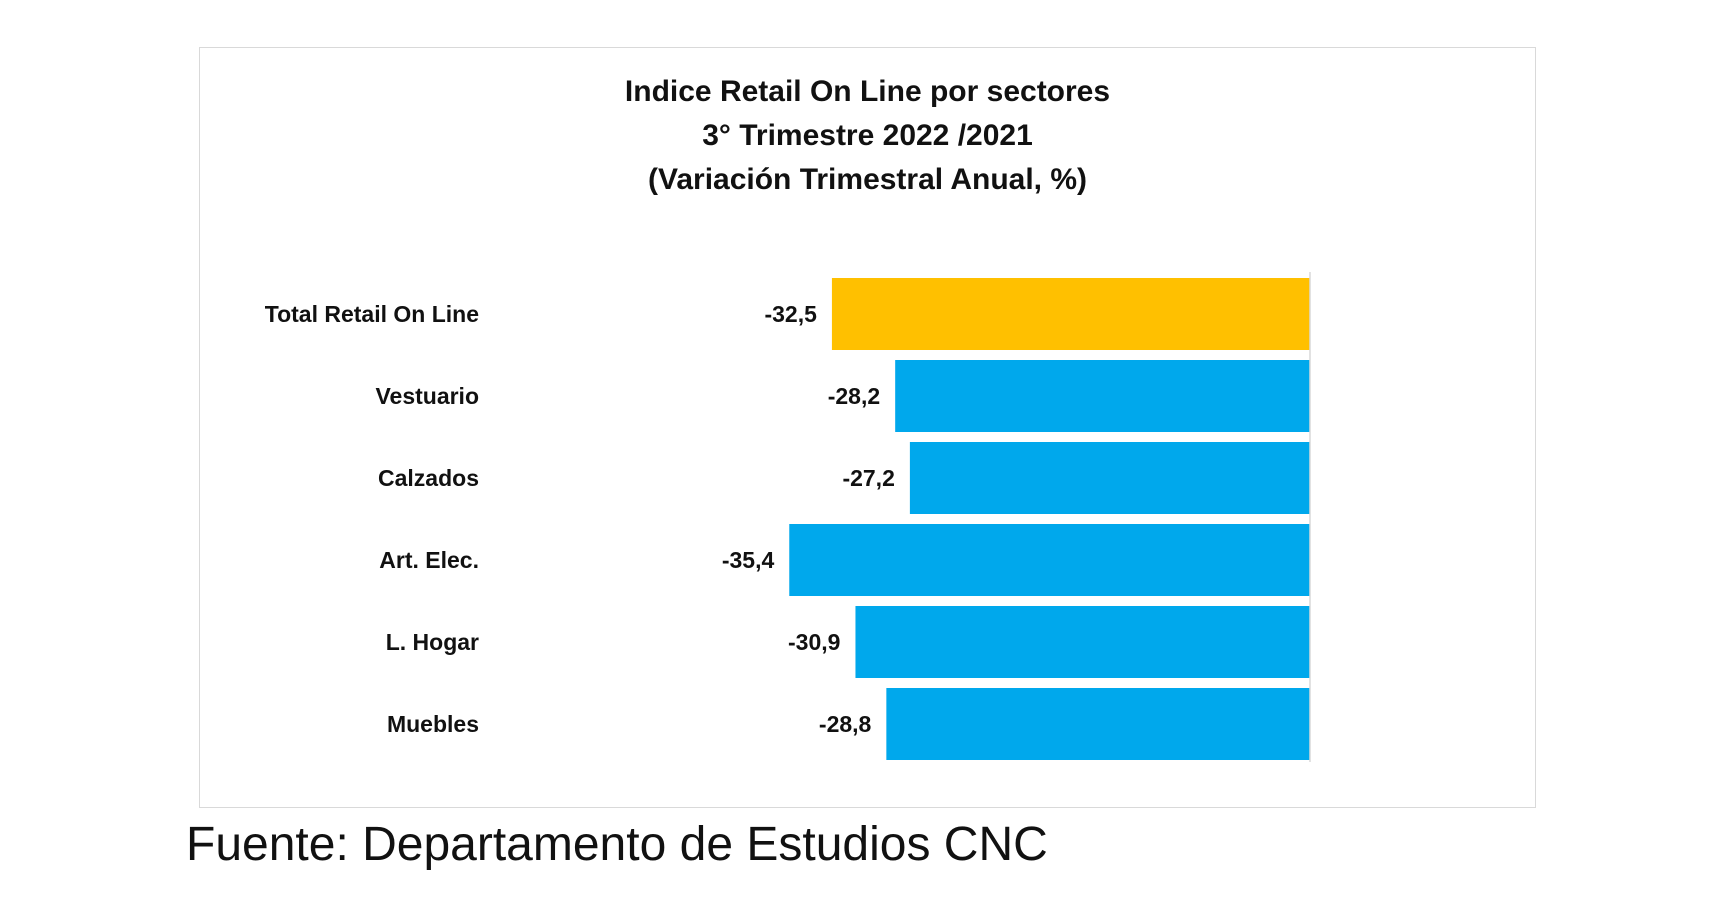  I want to click on chart-title-line-1: Indice Retail On Line por sectores, so click(867, 91).